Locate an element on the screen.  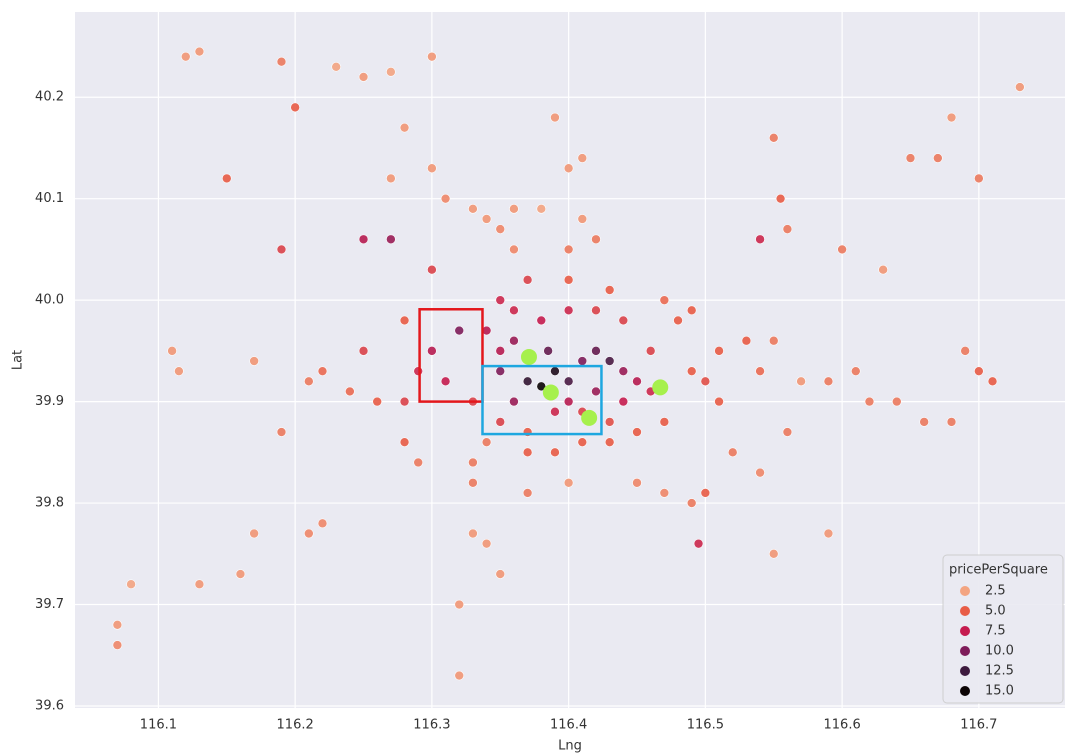
y-tick-label: 39.8 is located at coordinates (49, 503).